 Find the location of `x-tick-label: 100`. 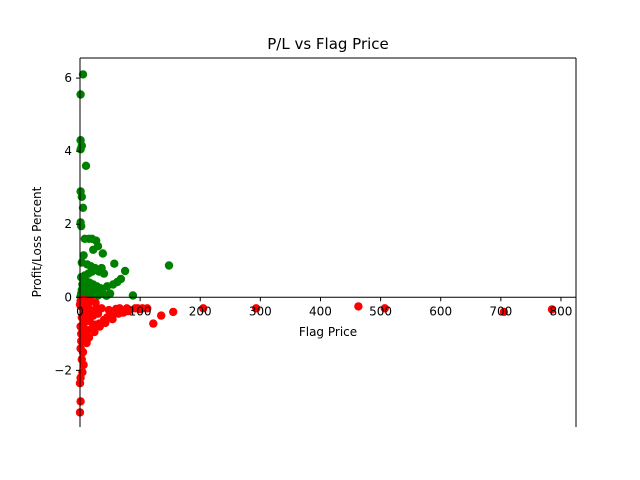

x-tick-label: 100 is located at coordinates (140, 311).